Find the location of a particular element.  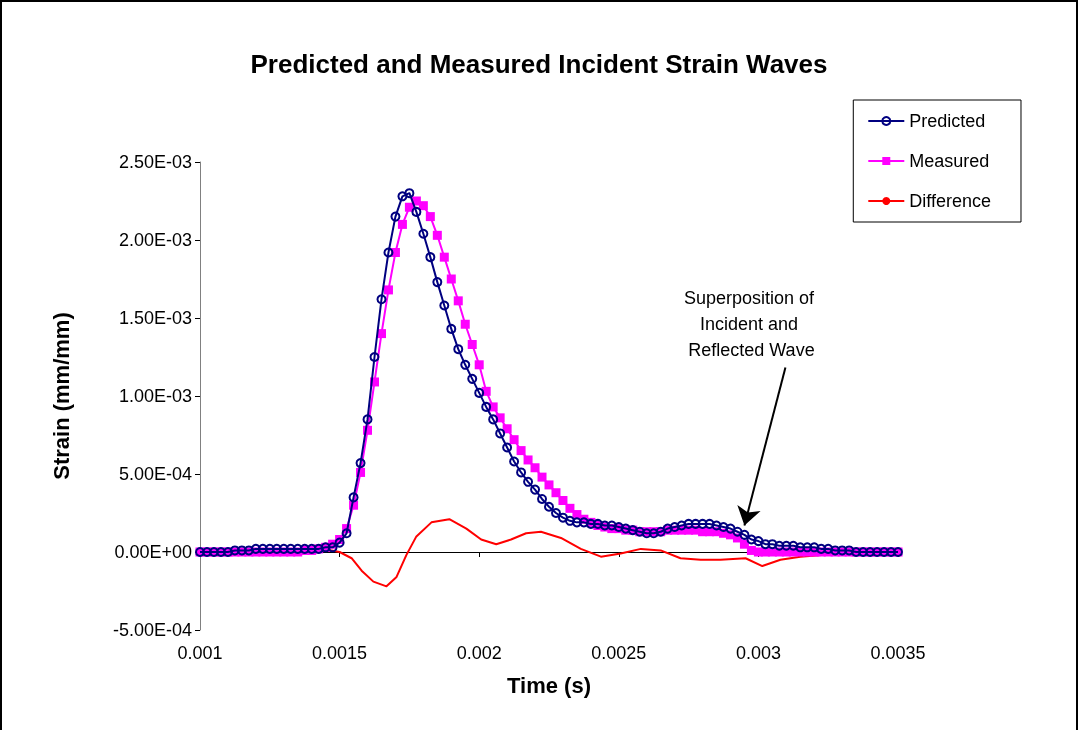

y-tick-label: 1.00E-03 is located at coordinates (155, 396).